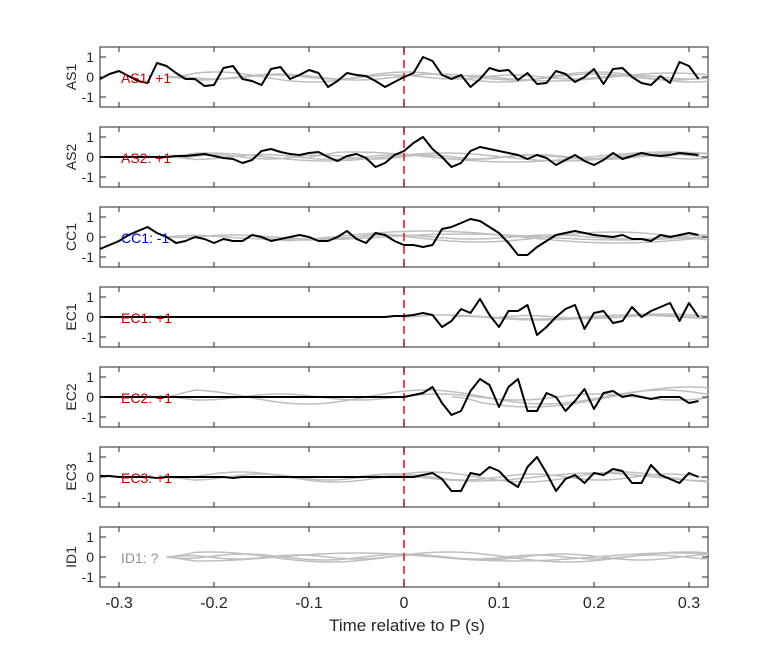 The image size is (782, 657). What do you see at coordinates (71, 396) in the screenshot?
I see `y-axis-label: EC2` at bounding box center [71, 396].